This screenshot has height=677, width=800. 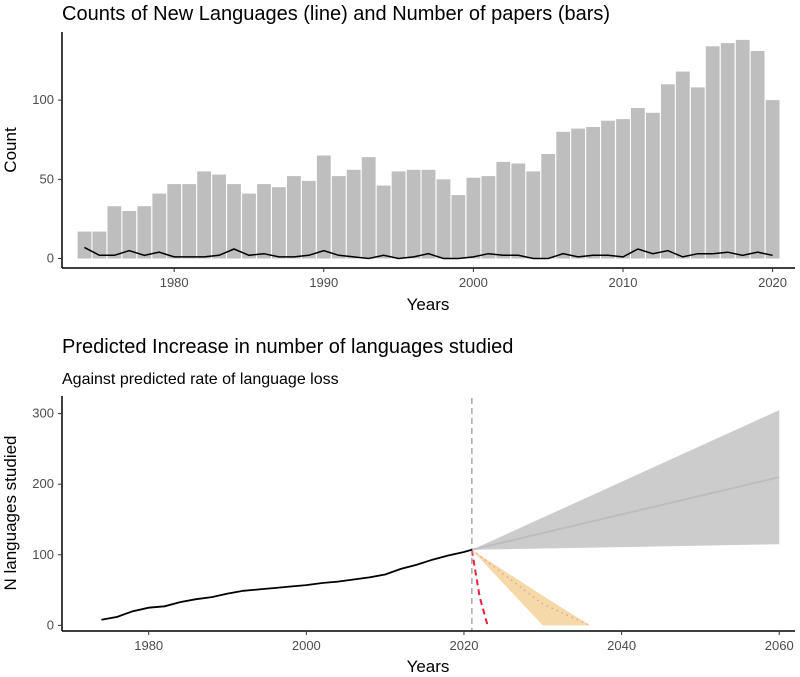 What do you see at coordinates (458, 227) in the screenshot?
I see `bar-1999` at bounding box center [458, 227].